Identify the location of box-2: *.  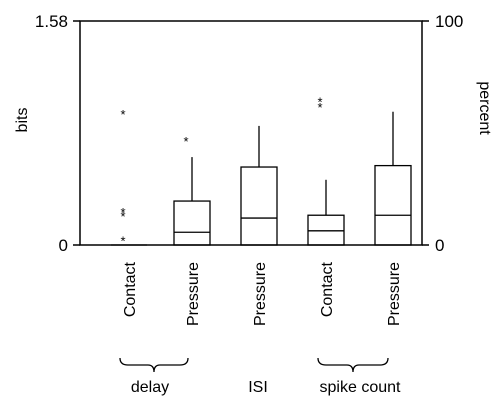
(192, 190).